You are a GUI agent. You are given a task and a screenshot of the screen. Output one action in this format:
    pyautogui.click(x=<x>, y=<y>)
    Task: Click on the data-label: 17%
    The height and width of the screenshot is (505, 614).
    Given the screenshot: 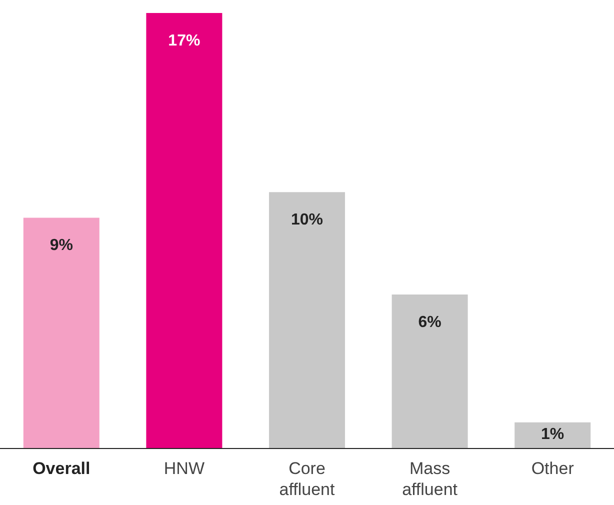 What is the action you would take?
    pyautogui.click(x=184, y=41)
    